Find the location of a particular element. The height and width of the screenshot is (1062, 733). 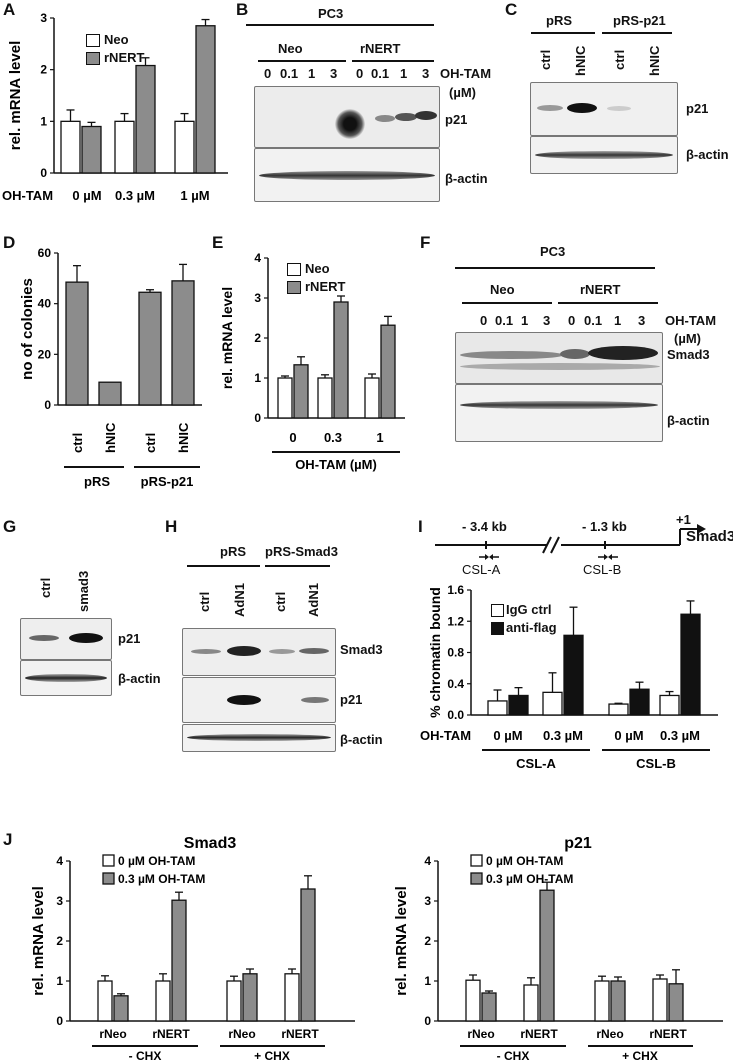

c-label-actin: β-actin is located at coordinates (707, 154).